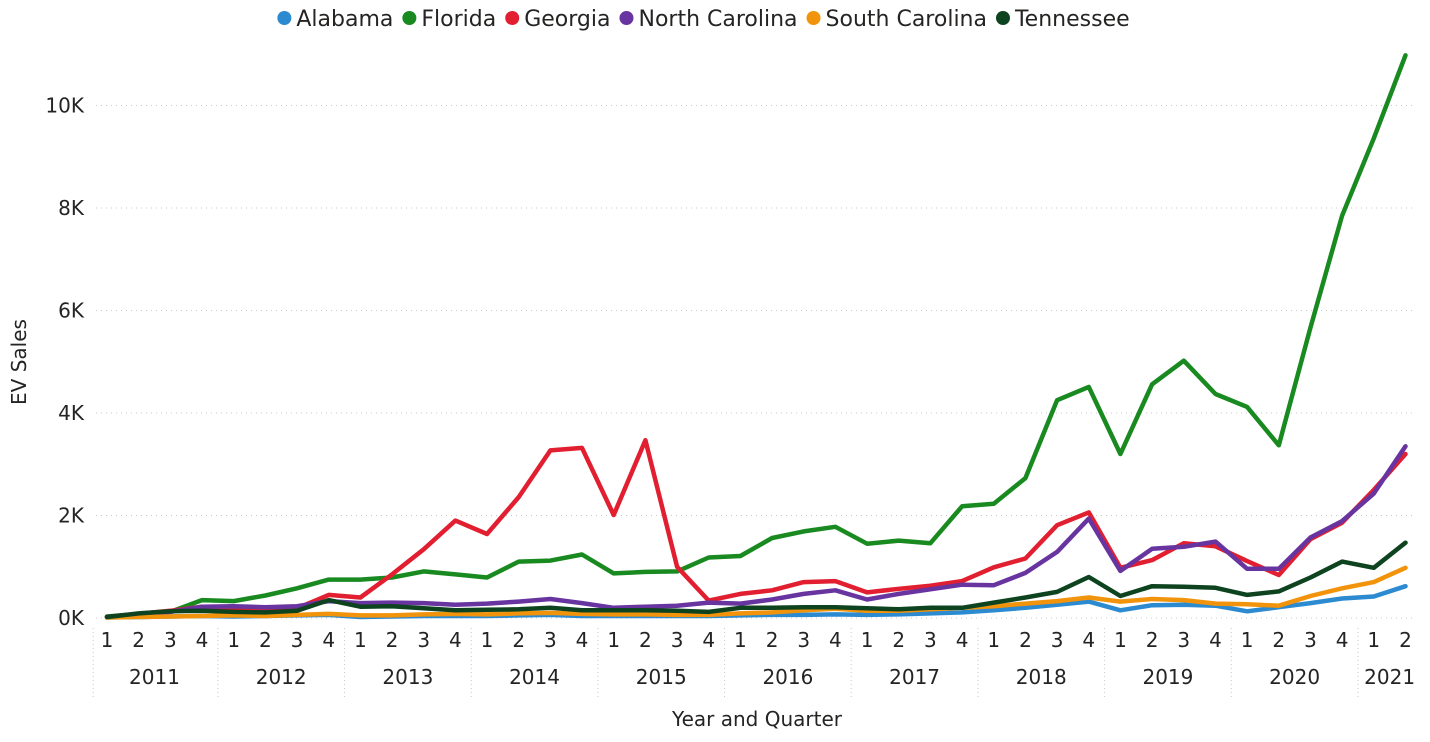  What do you see at coordinates (71, 208) in the screenshot?
I see `y-tick-label: 8K` at bounding box center [71, 208].